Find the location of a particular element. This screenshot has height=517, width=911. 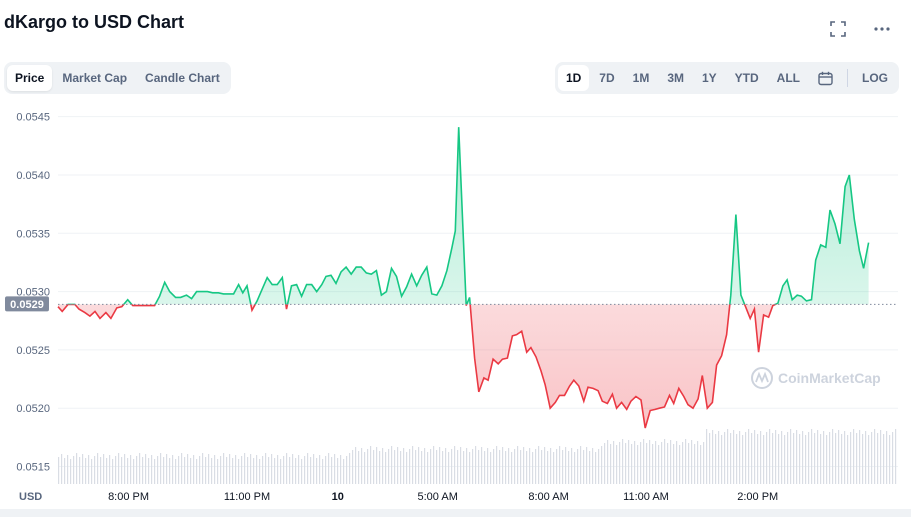

tab-price: Price is located at coordinates (30, 78).